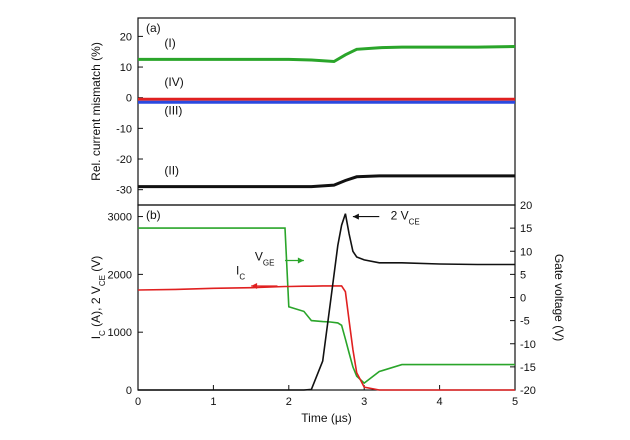 Image resolution: width=630 pixels, height=440 pixels. I want to click on series-label-name: 2 V, so click(400, 215).